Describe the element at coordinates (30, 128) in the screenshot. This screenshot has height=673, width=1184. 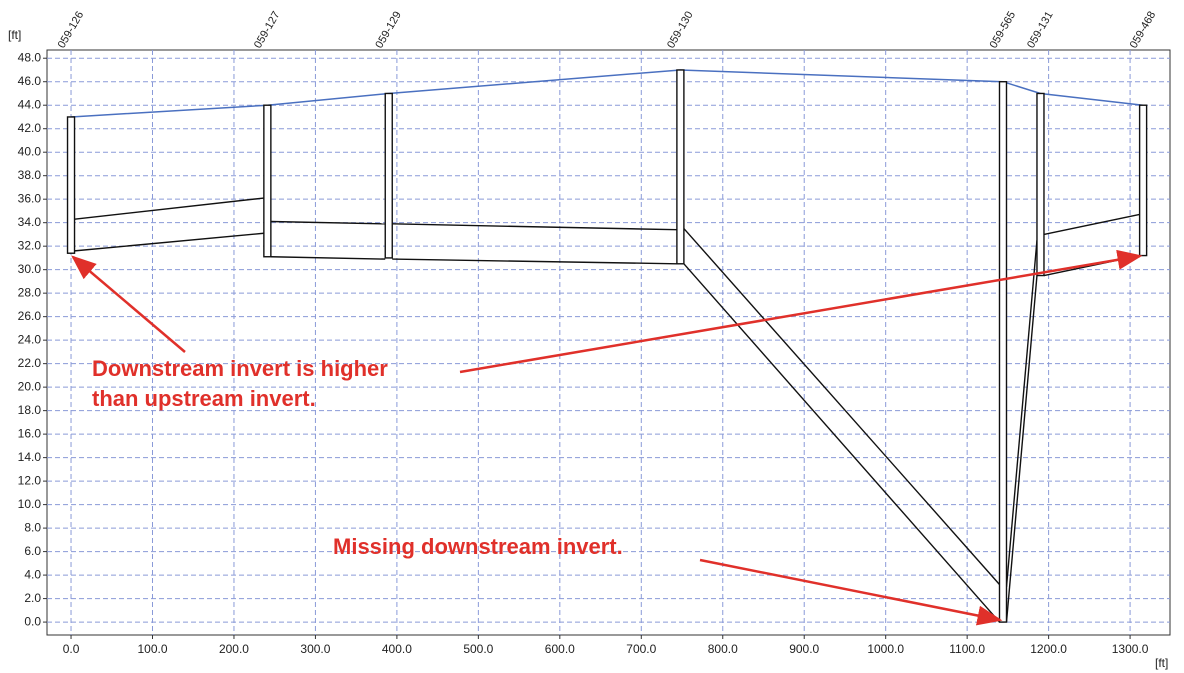
I see `y-tick-label: 42.0` at that location.